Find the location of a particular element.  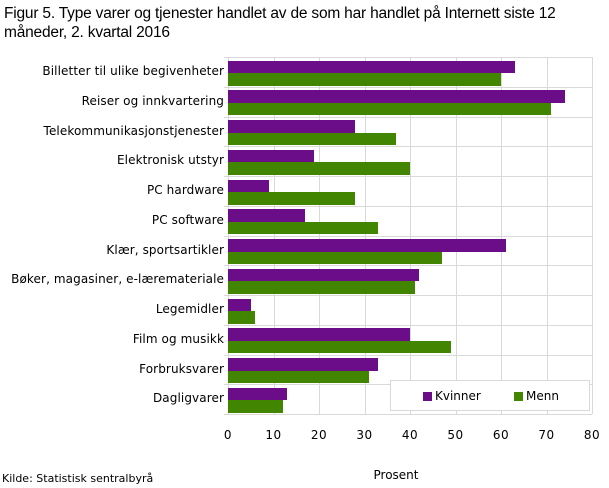

x-tick-label: 60 is located at coordinates (501, 435).